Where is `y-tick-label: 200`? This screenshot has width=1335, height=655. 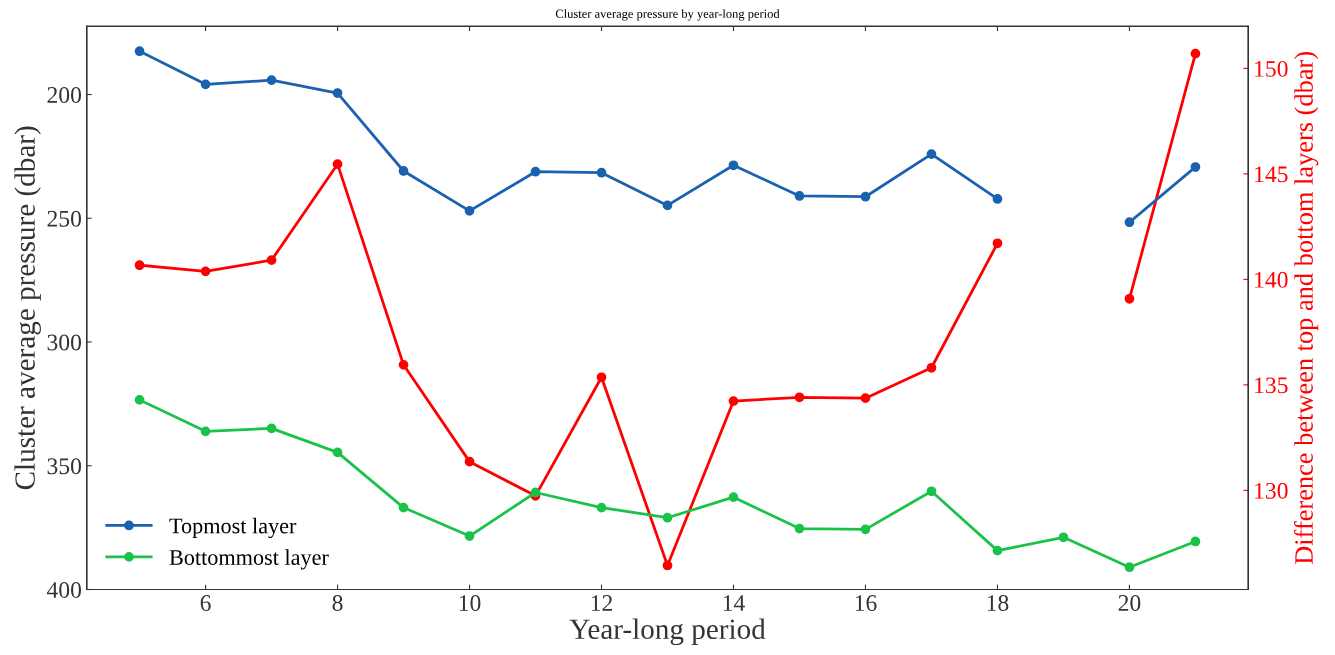
y-tick-label: 200 is located at coordinates (64, 95).